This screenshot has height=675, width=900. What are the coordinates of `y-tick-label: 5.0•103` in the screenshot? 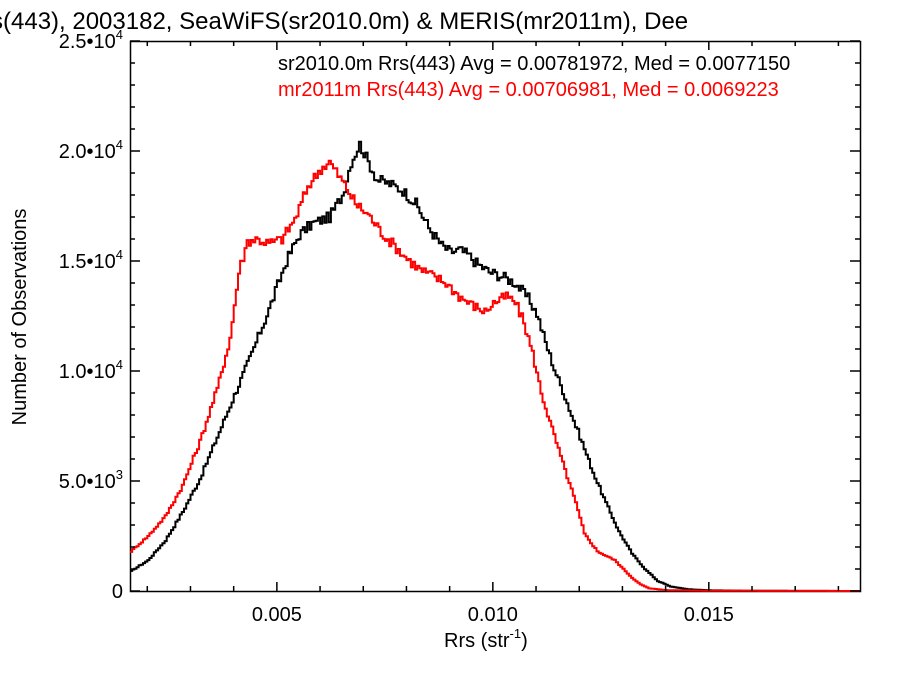 It's located at (91, 480).